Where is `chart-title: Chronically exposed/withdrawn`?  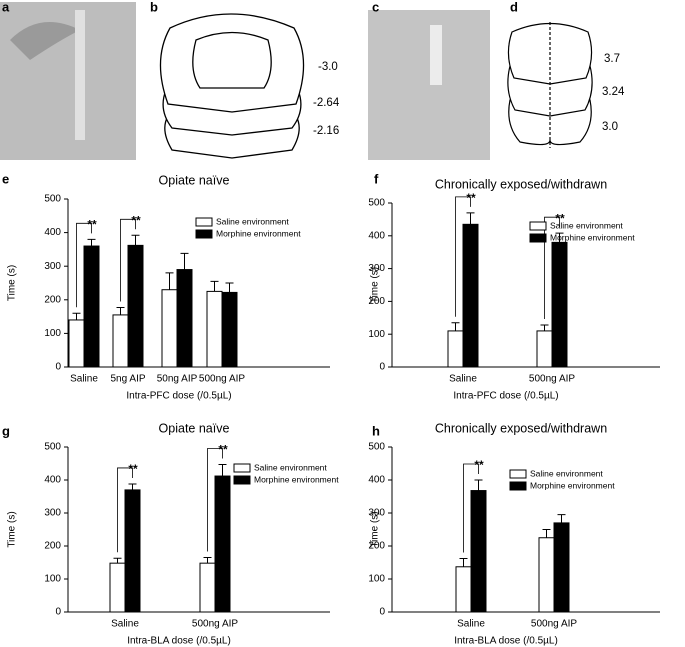
chart-title: Chronically exposed/withdrawn is located at coordinates (521, 428).